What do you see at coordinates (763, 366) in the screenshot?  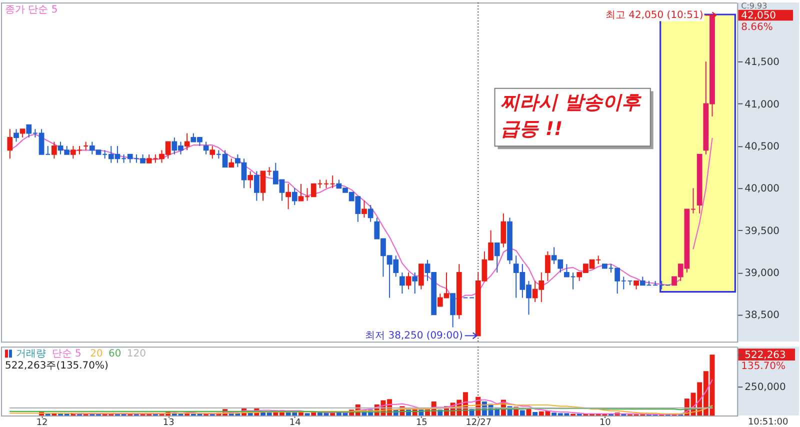 I see `text: 135.70%` at bounding box center [763, 366].